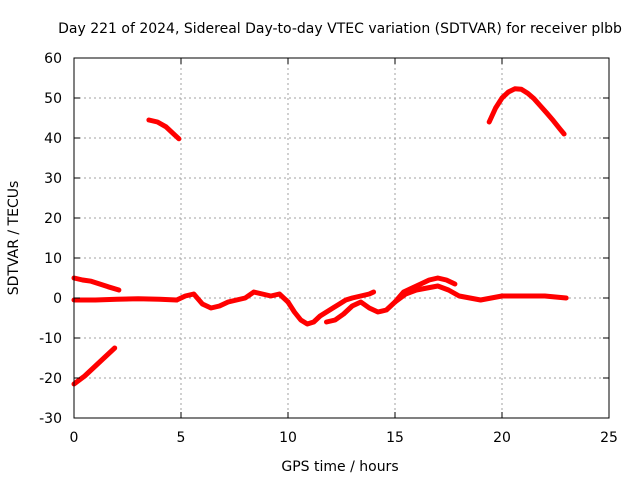 The height and width of the screenshot is (480, 640). I want to click on y-tick-labels: -30 -20 -10 0 10 20 30 40 50 60, so click(50, 239).